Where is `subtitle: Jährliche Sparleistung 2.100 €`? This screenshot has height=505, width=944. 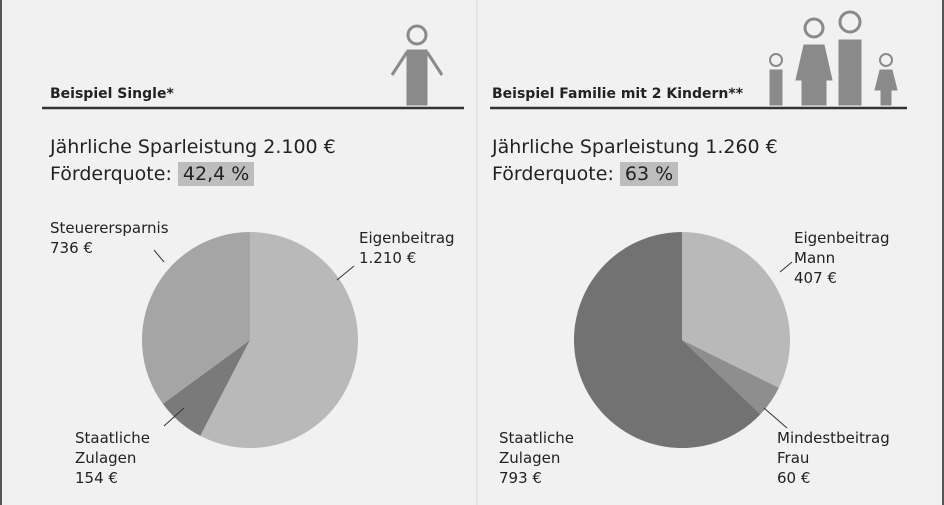 subtitle: Jährliche Sparleistung 2.100 € is located at coordinates (193, 147).